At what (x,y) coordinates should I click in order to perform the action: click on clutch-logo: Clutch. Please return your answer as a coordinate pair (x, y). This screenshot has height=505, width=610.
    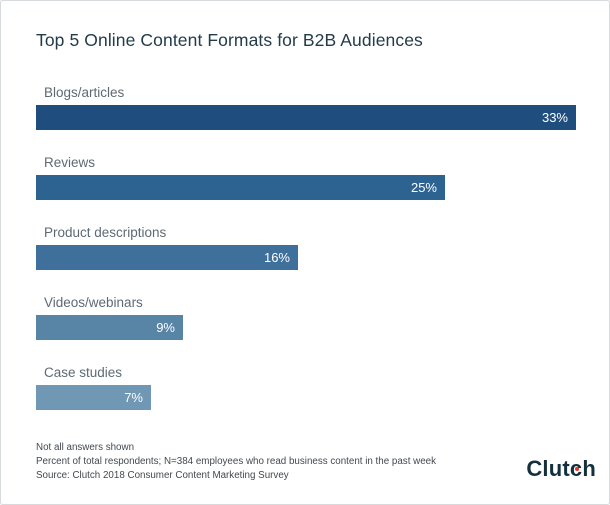
    Looking at the image, I should click on (561, 469).